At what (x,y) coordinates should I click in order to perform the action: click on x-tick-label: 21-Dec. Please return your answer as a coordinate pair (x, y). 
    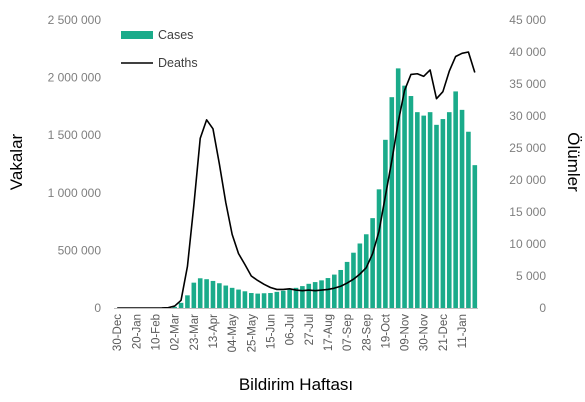
    Looking at the image, I should click on (444, 332).